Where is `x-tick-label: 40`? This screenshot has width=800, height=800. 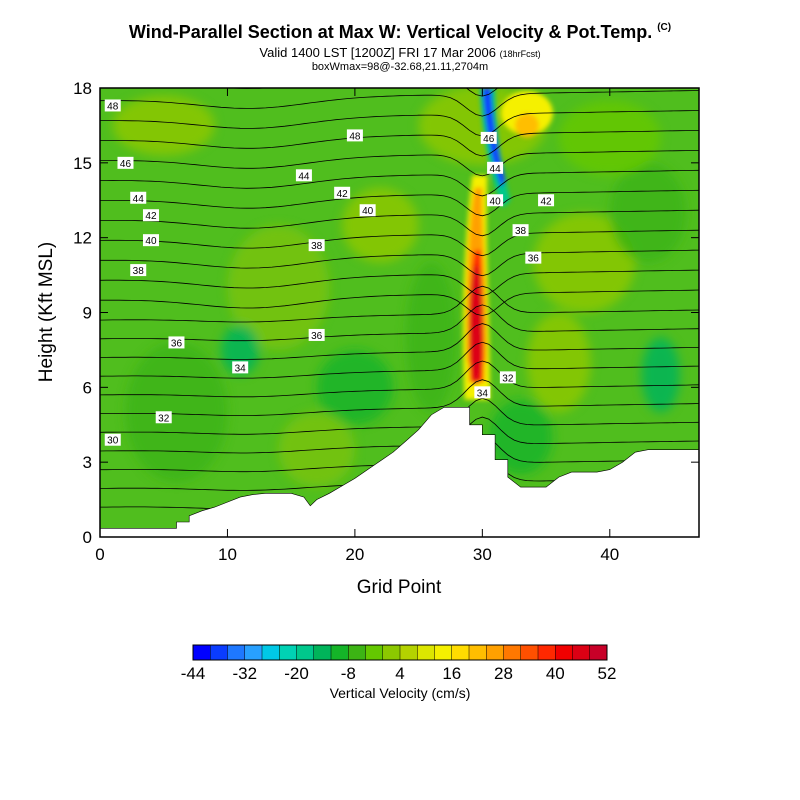 x-tick-label: 40 is located at coordinates (609, 554).